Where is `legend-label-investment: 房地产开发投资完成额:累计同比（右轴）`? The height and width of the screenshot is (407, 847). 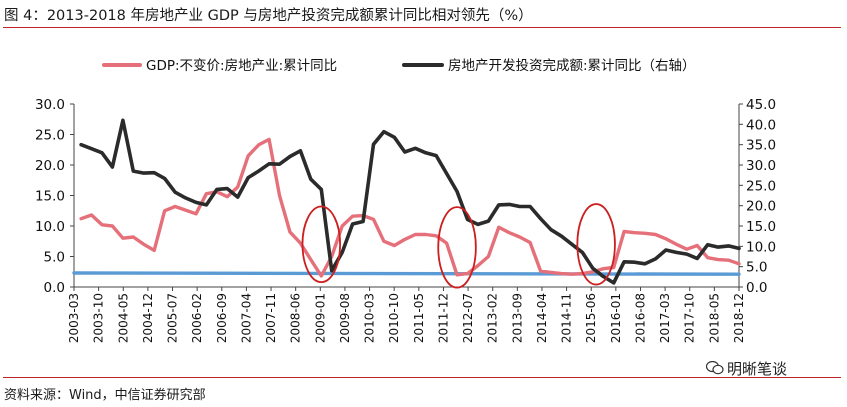
legend-label-investment: 房地产开发投资完成额:累计同比（右轴） is located at coordinates (572, 66).